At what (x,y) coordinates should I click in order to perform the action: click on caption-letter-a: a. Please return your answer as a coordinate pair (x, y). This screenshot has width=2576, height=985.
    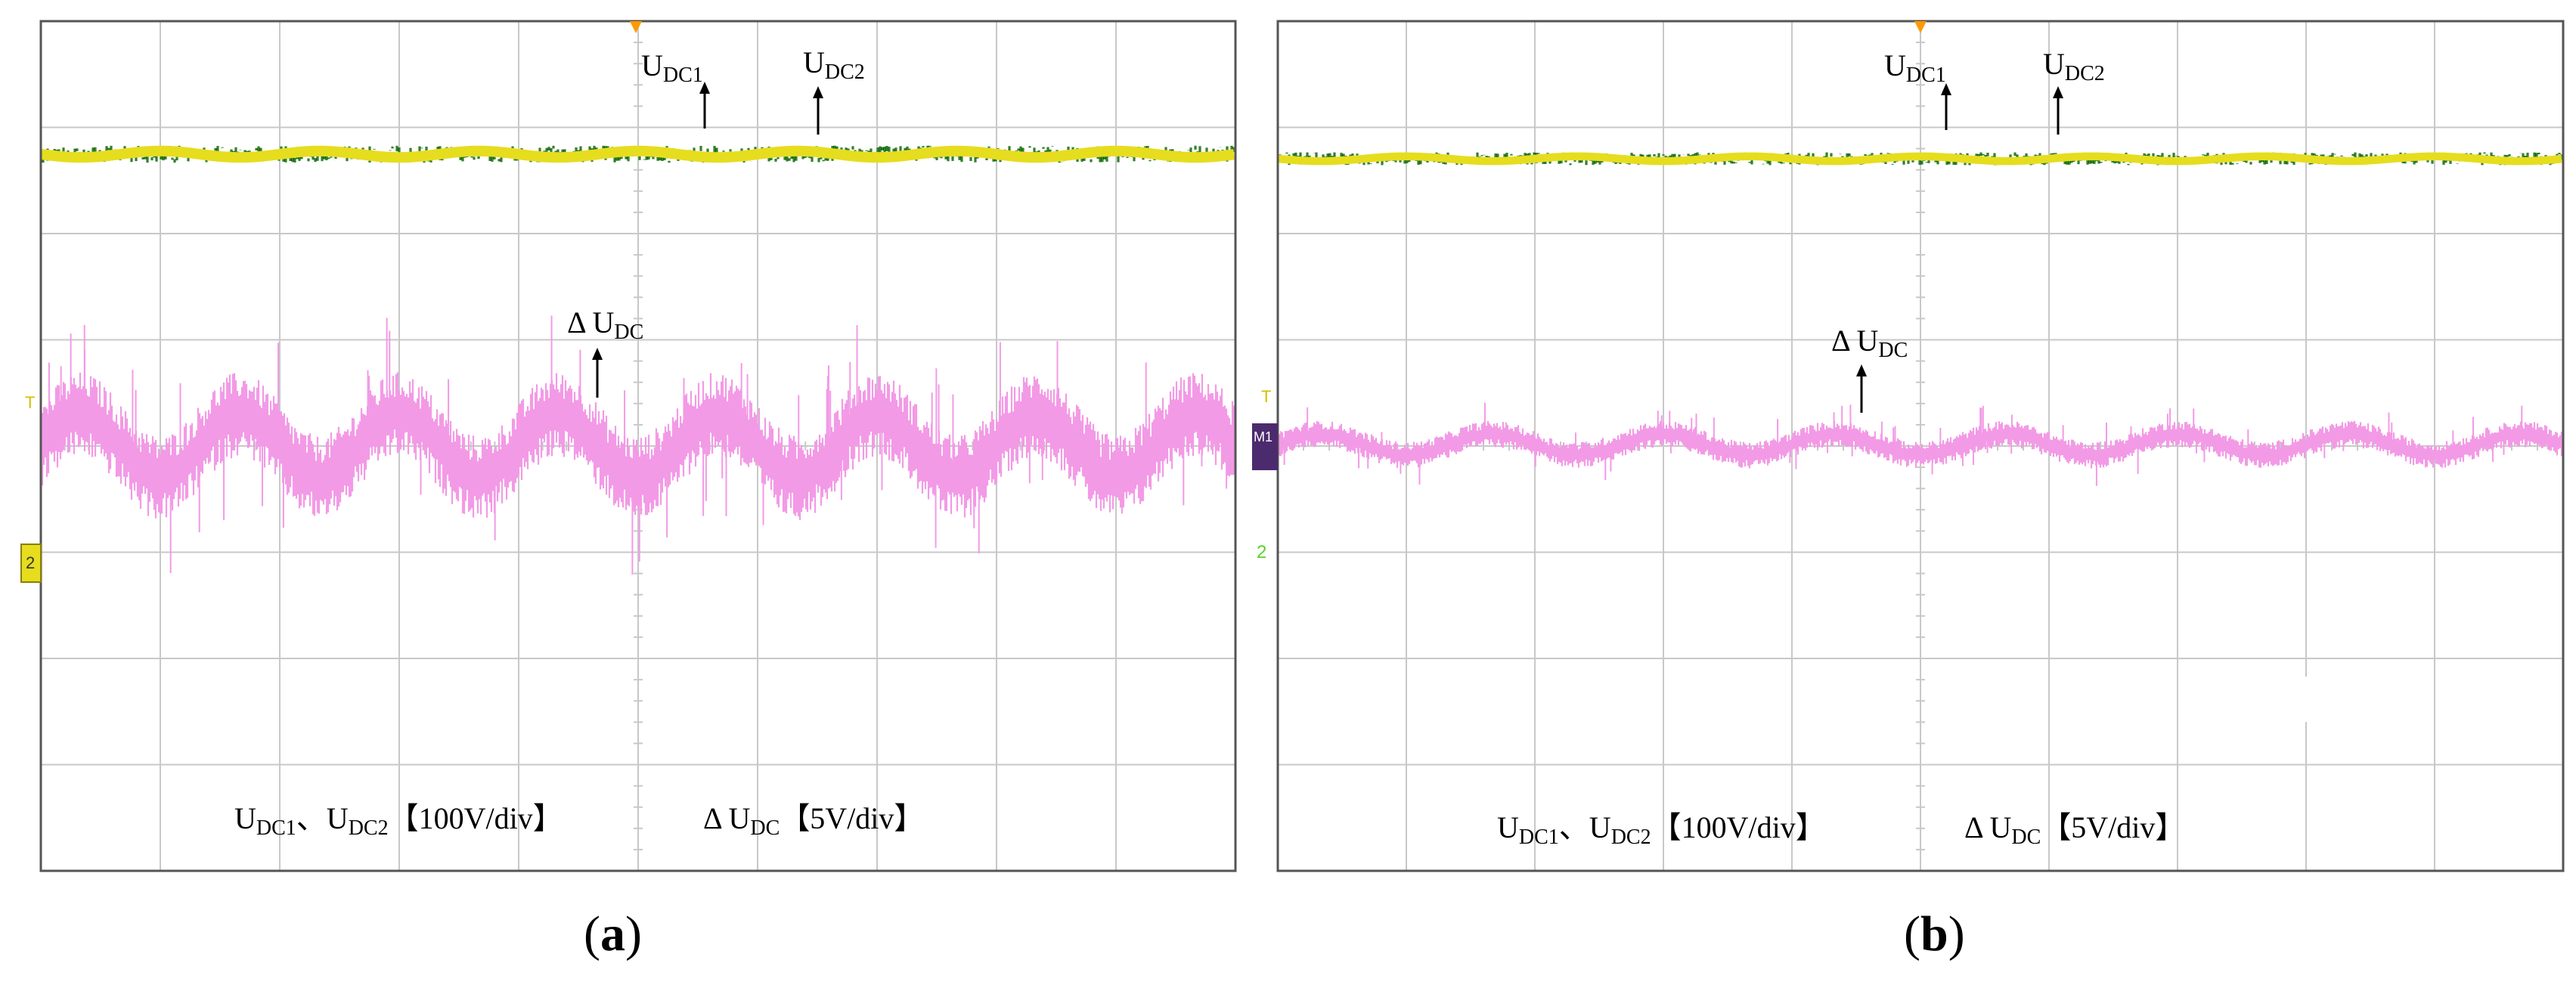
    Looking at the image, I should click on (612, 934).